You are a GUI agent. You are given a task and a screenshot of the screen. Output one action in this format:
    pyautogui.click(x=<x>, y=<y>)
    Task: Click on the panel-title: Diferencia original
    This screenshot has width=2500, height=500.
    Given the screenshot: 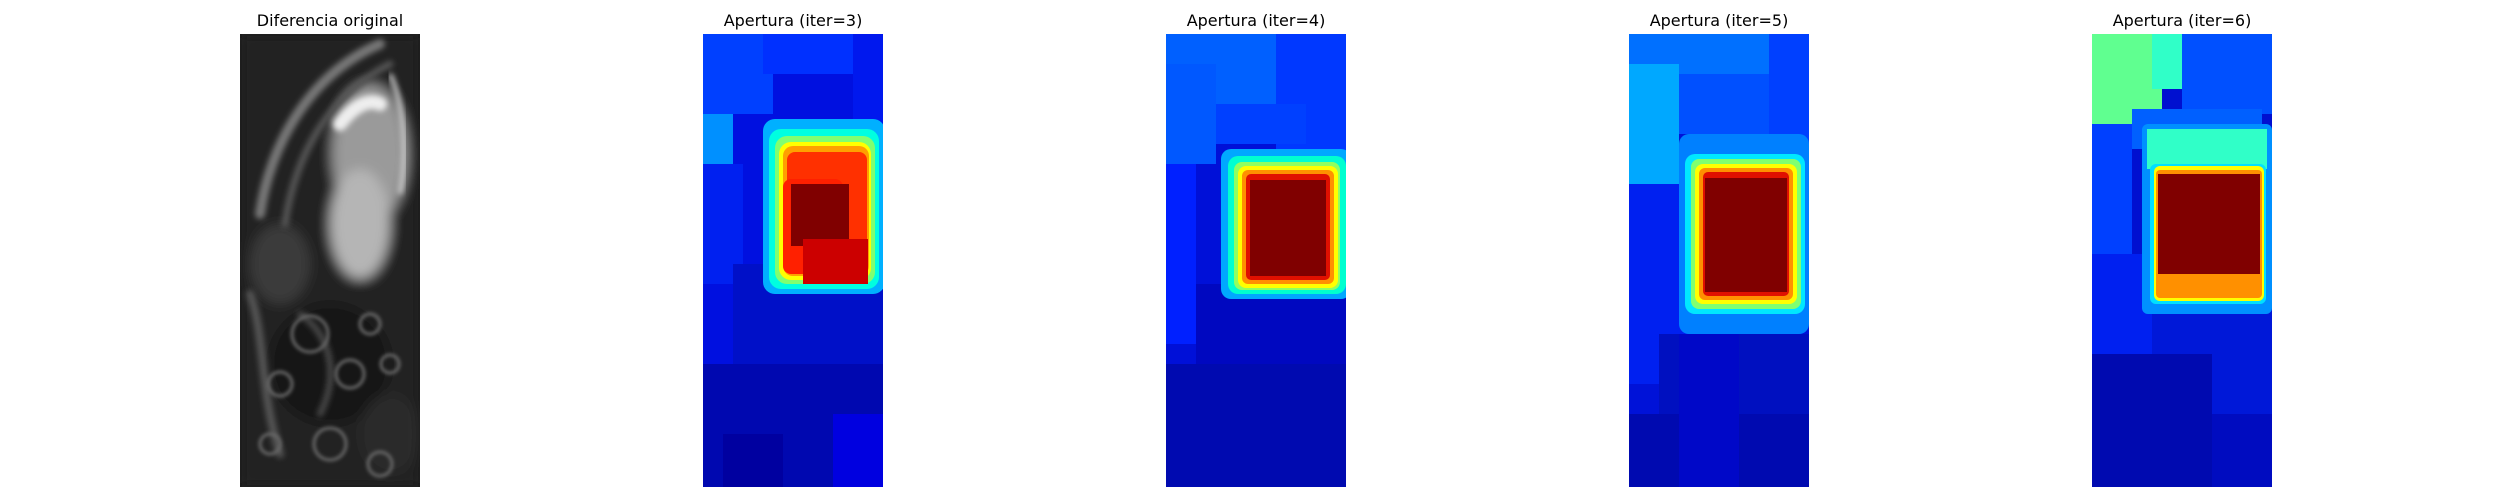 What is the action you would take?
    pyautogui.click(x=330, y=20)
    